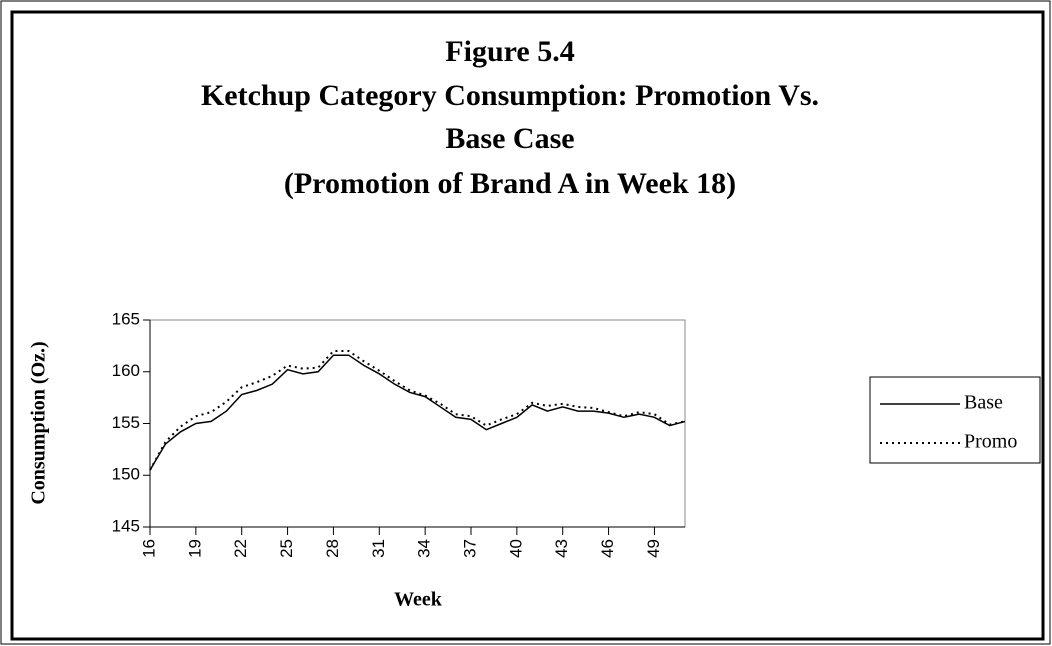 Image resolution: width=1052 pixels, height=646 pixels. I want to click on x-tick-label: 31, so click(378, 548).